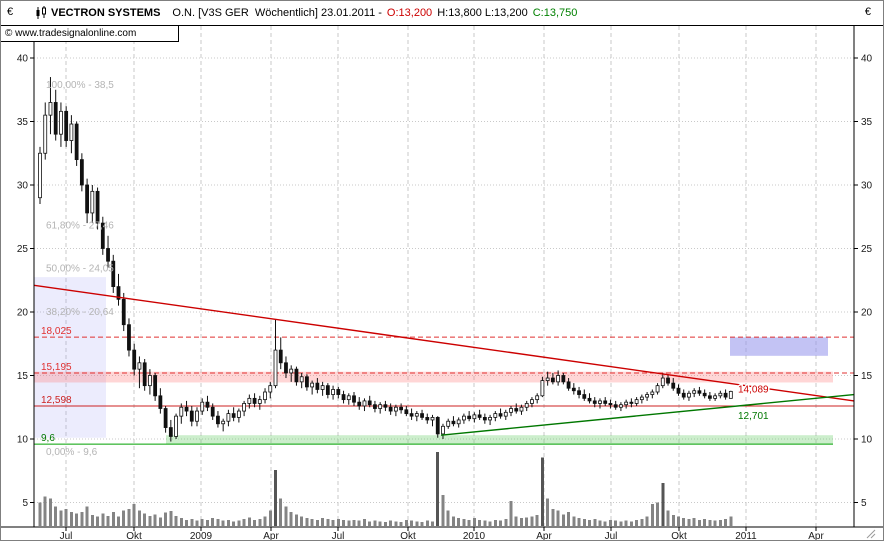  I want to click on fibonacci-label: 100,00% - 38,5, so click(80, 85).